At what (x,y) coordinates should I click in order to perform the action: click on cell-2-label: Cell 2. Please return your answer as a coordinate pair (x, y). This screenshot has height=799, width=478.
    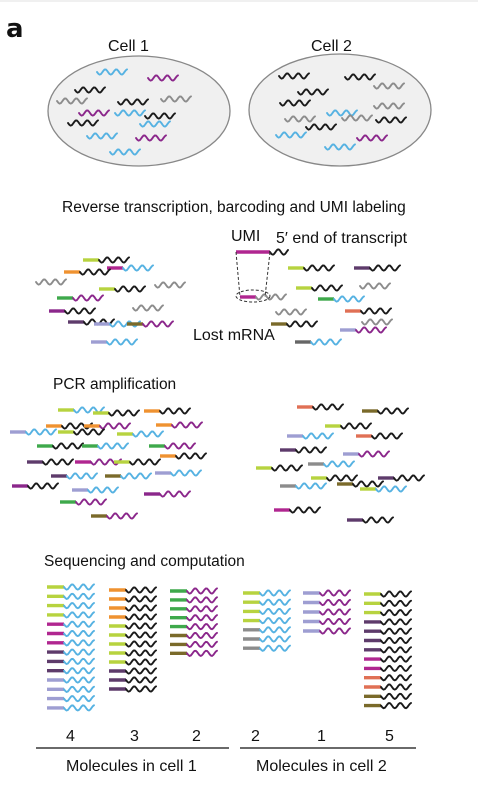
    Looking at the image, I should click on (331, 46).